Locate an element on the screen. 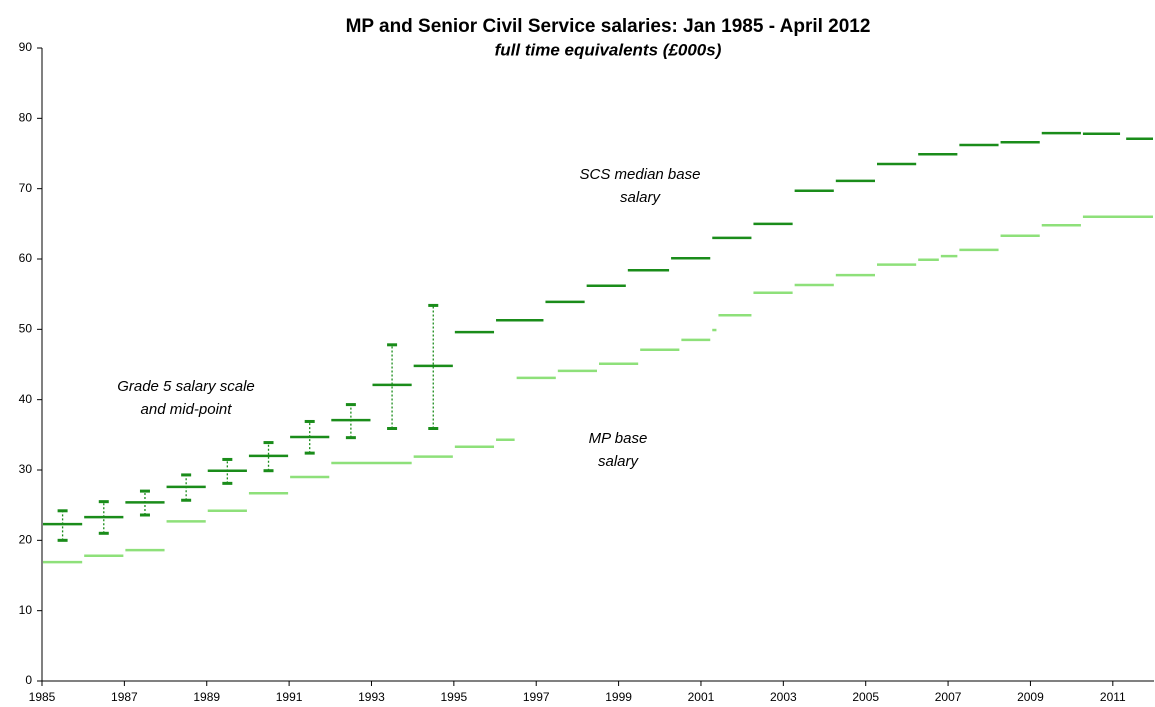 This screenshot has width=1155, height=707. y-tick-label: 50 is located at coordinates (26, 329).